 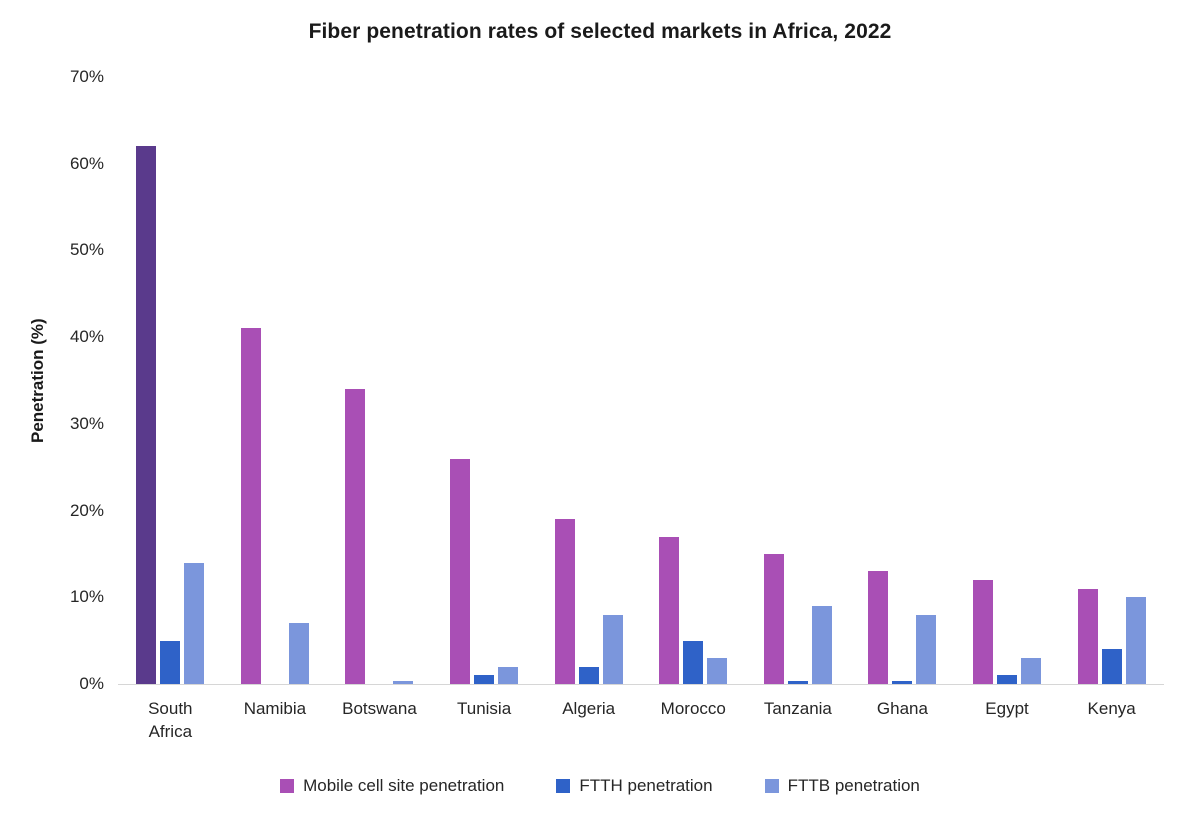 I want to click on legend-label-fttb-penetration: FTTB penetration, so click(x=853, y=785).